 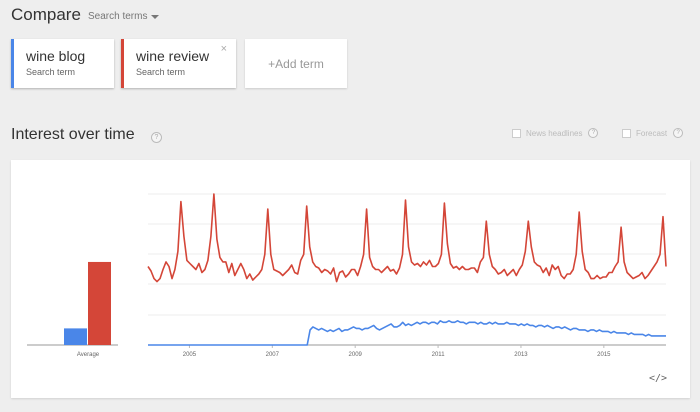 I want to click on news-headlines-option: News headlines ?, so click(x=555, y=133).